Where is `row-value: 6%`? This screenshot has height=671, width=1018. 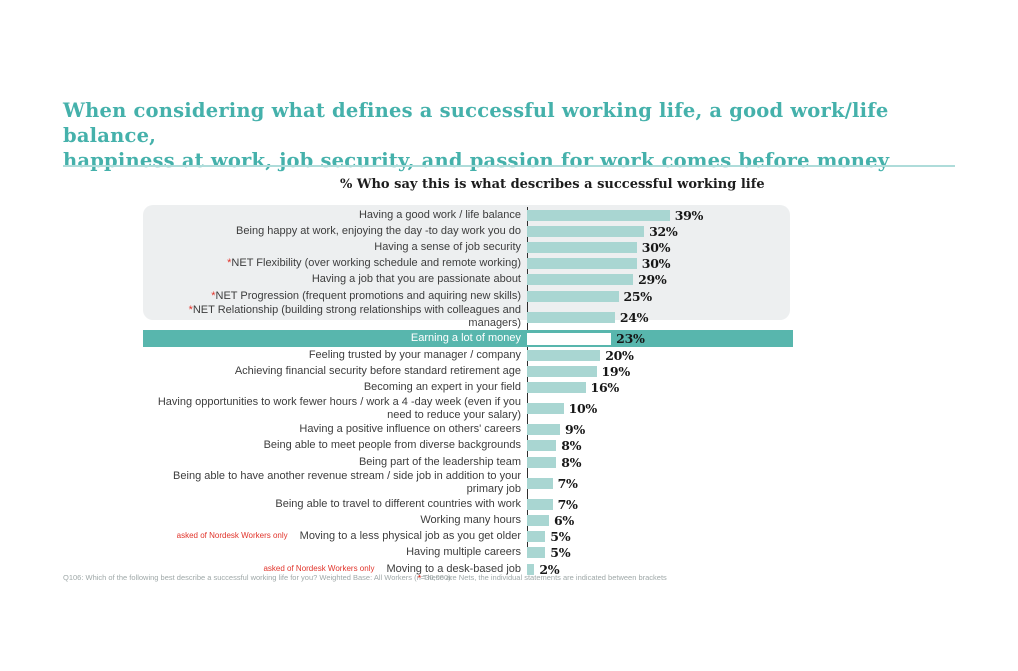
row-value: 6% is located at coordinates (563, 521).